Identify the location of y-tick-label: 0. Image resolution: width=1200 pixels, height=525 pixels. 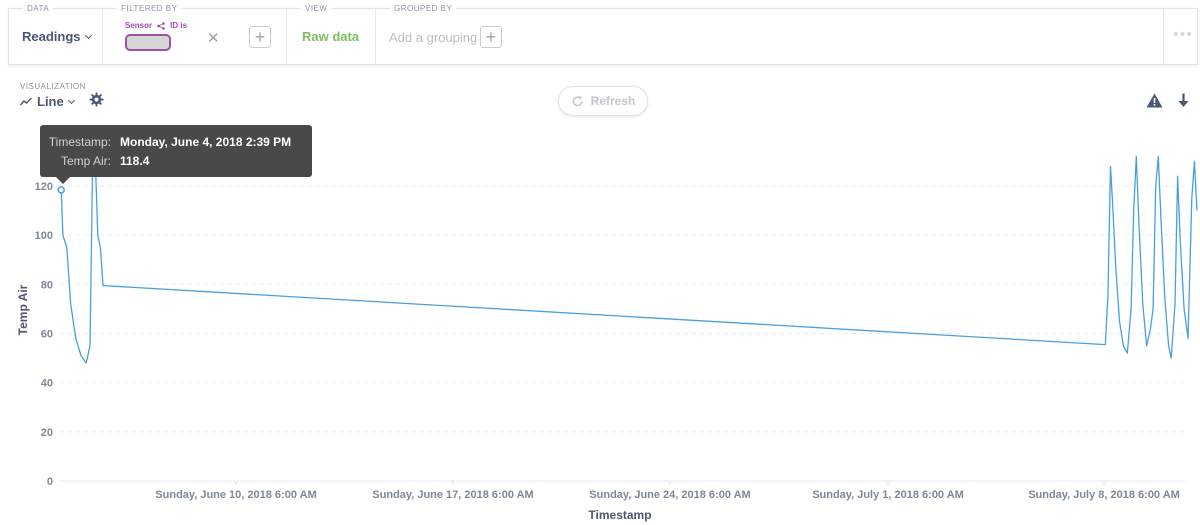
(50, 482).